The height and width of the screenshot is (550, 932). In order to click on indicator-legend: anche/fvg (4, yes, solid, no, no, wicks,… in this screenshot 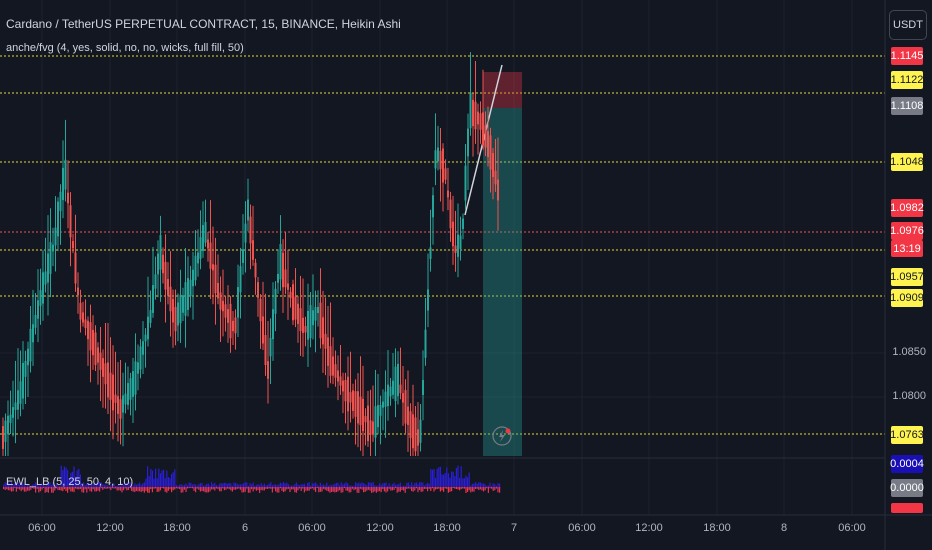, I will do `click(125, 48)`.